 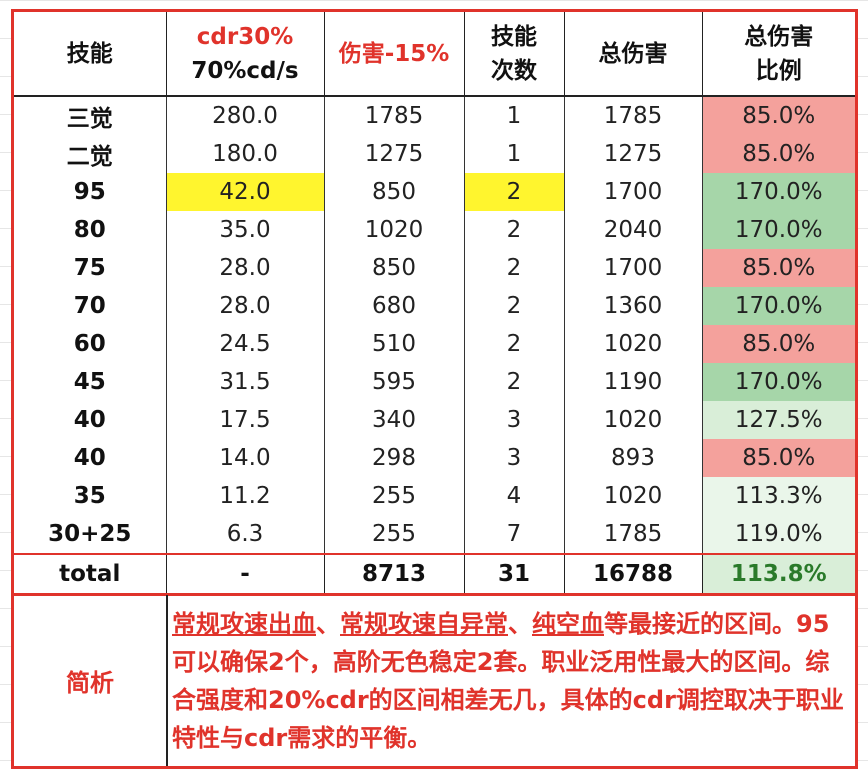 I want to click on total-cell-cd: -, so click(x=245, y=575).